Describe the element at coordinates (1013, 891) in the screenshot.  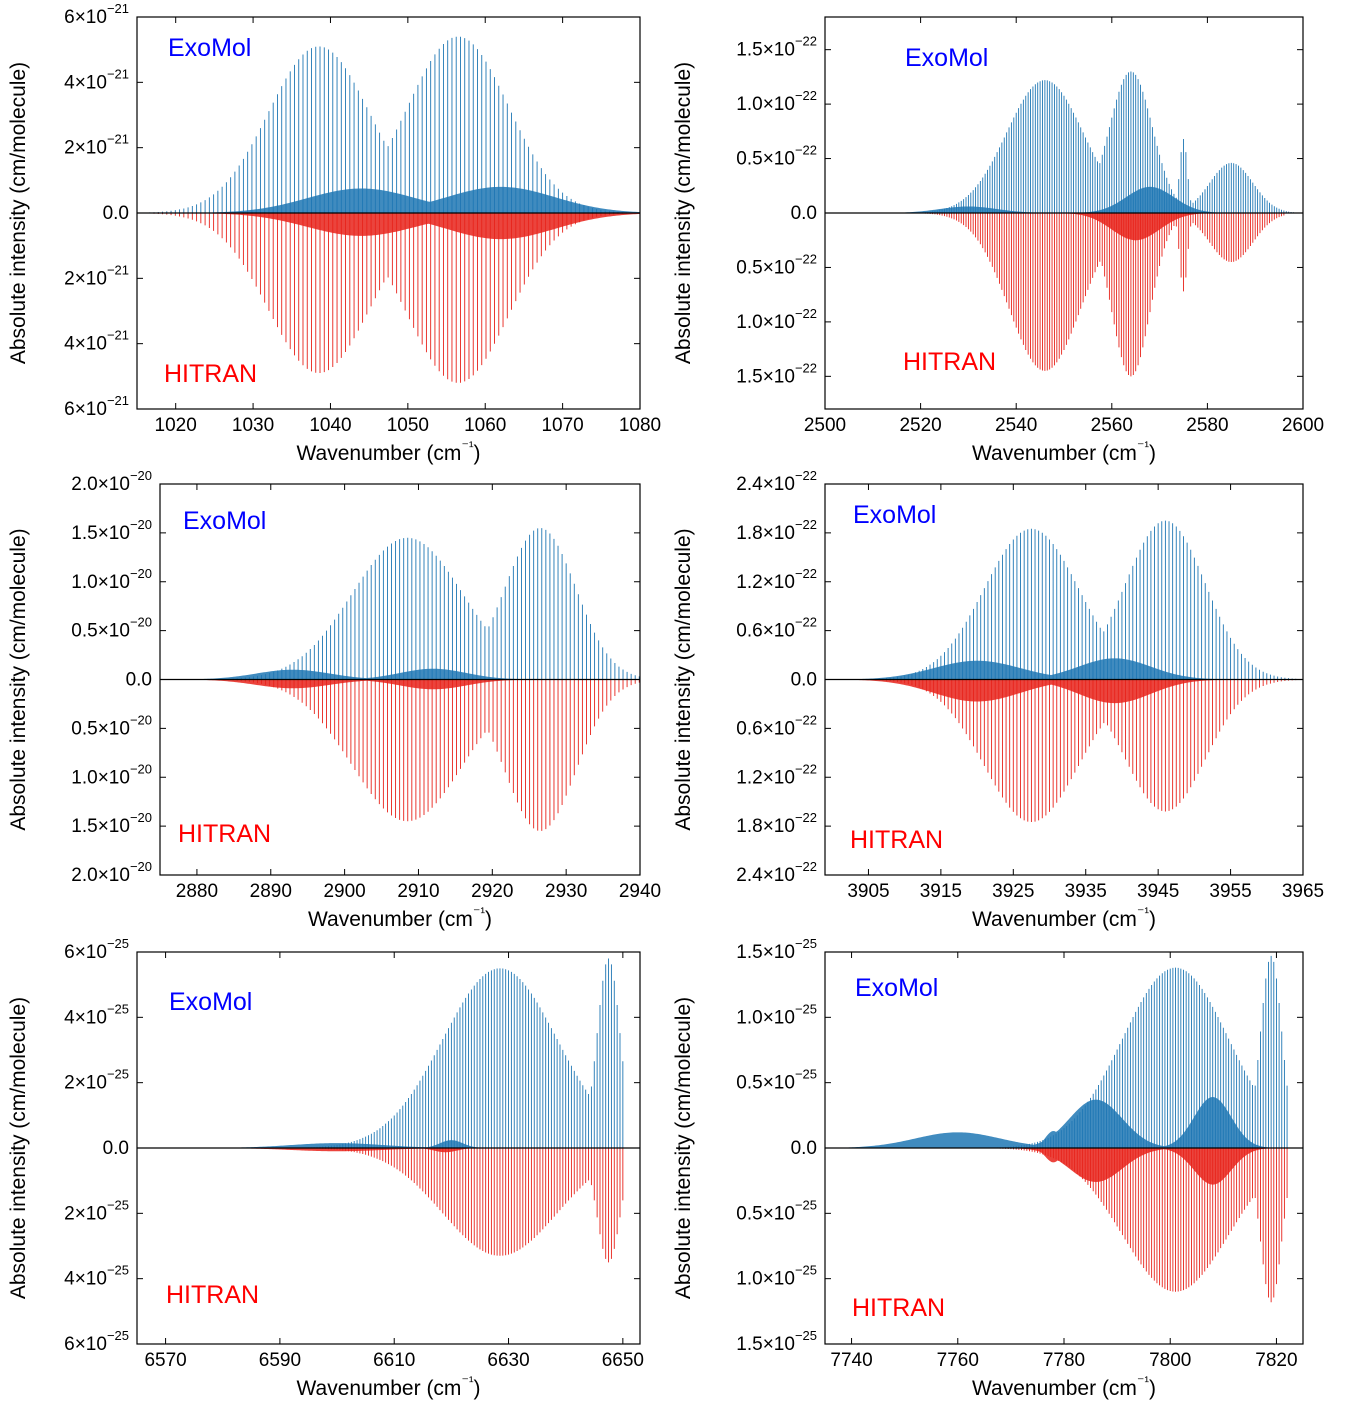
I see `x-tick-label: 3925` at that location.